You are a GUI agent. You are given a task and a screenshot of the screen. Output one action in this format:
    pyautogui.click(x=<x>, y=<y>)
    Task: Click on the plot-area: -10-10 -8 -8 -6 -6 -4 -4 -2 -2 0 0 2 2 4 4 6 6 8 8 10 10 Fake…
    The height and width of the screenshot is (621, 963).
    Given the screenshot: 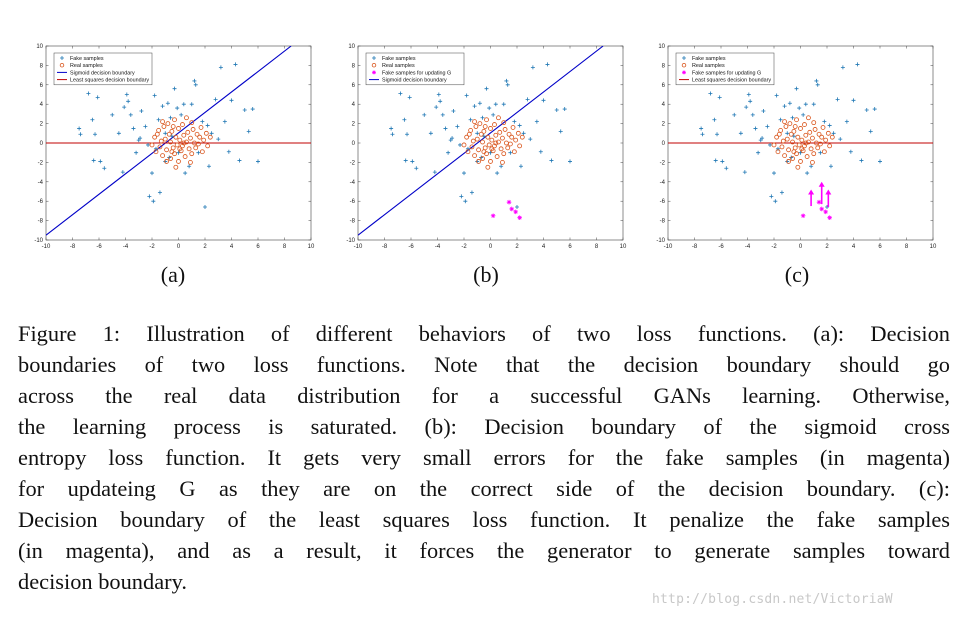 What is the action you would take?
    pyautogui.click(x=486, y=147)
    